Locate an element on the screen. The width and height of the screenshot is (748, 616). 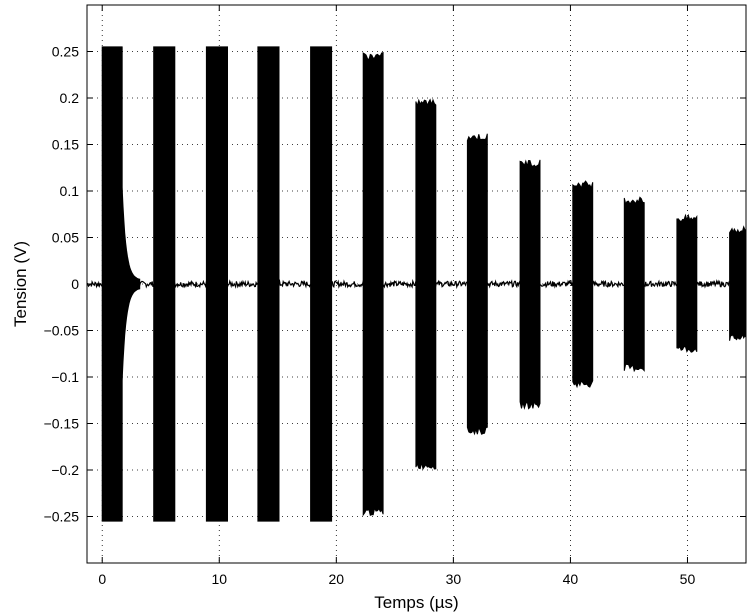
x-tick-label: 30 is located at coordinates (454, 579).